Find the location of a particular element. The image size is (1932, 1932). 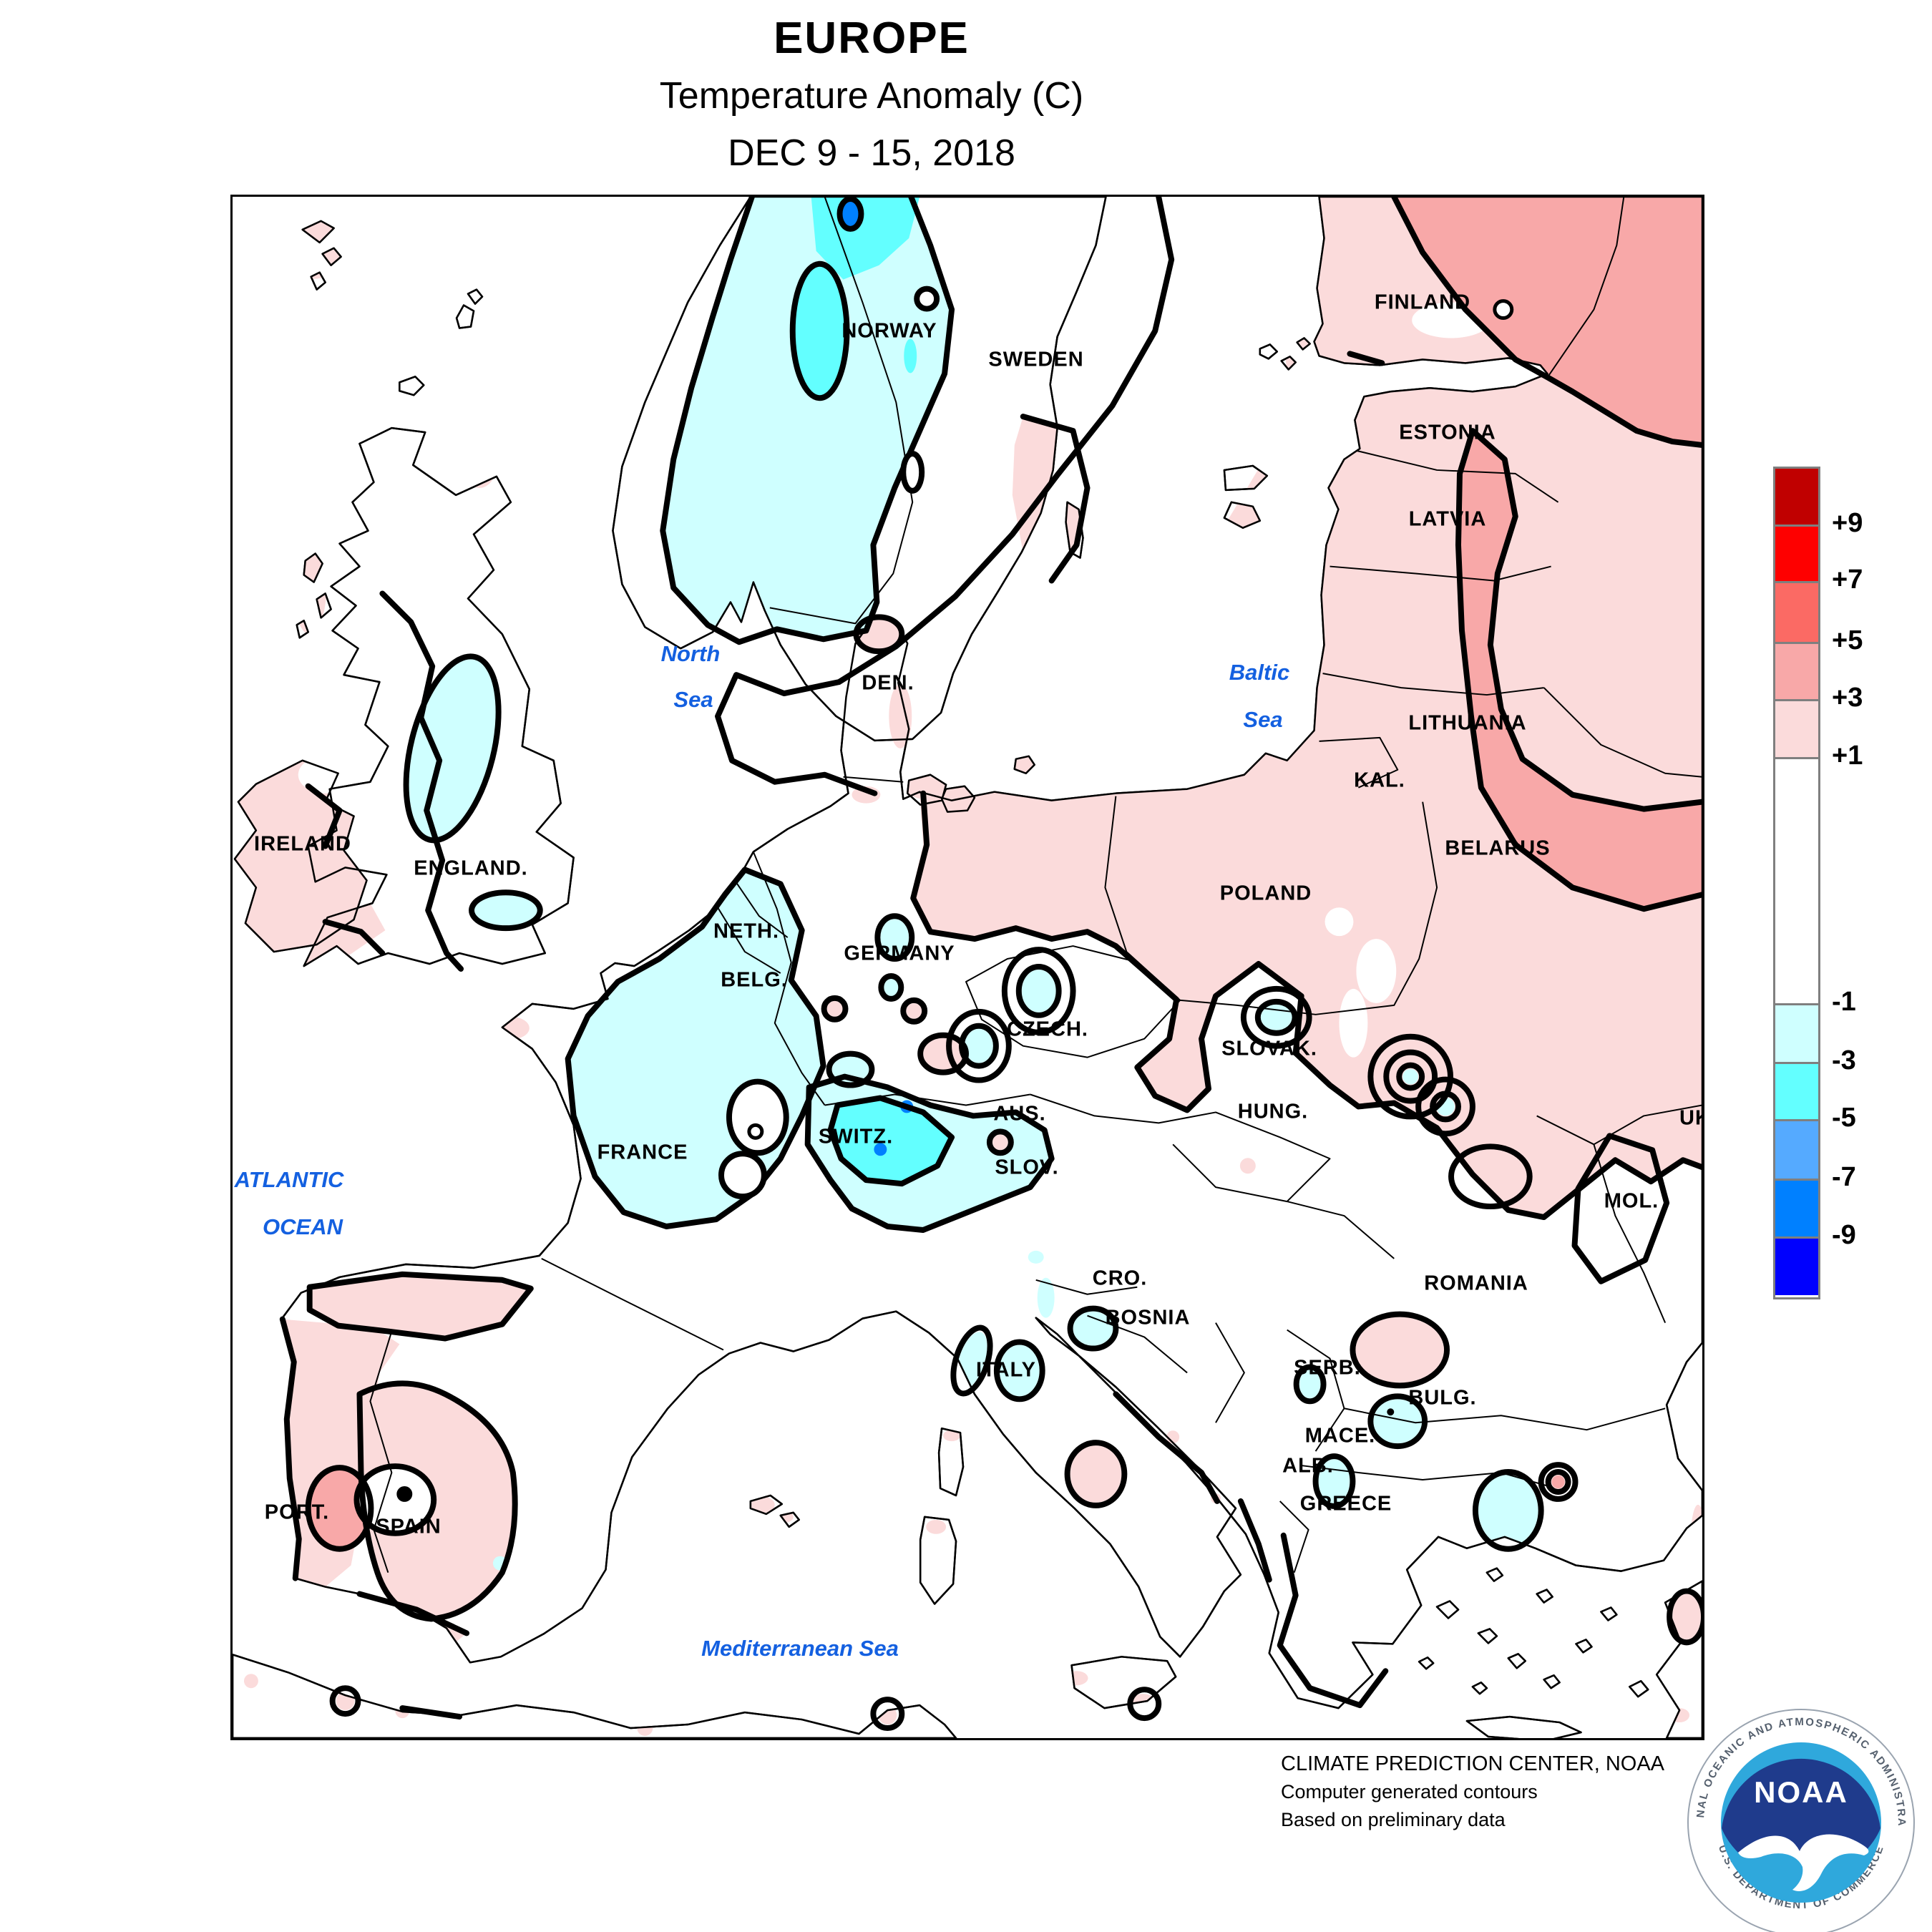

legend-tick-minus9: -9 is located at coordinates (1844, 1235).